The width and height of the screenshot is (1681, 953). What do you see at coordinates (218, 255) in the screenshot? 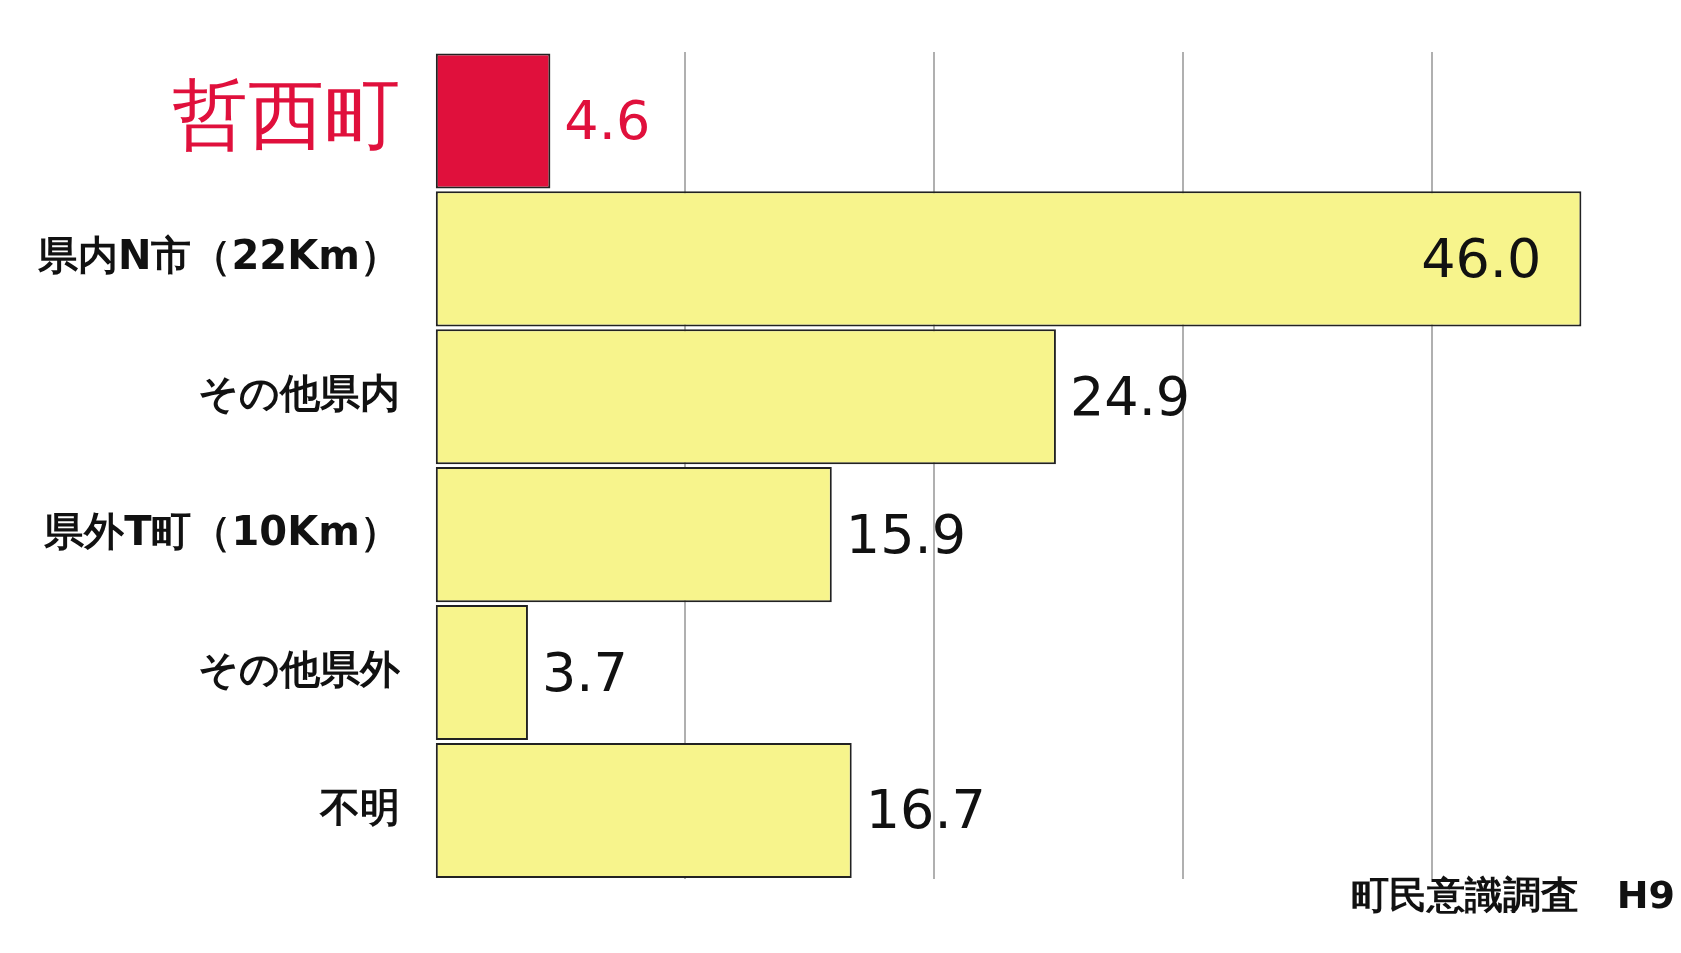
I see `y-tick-label: 県内N市（22Km）` at bounding box center [218, 255].